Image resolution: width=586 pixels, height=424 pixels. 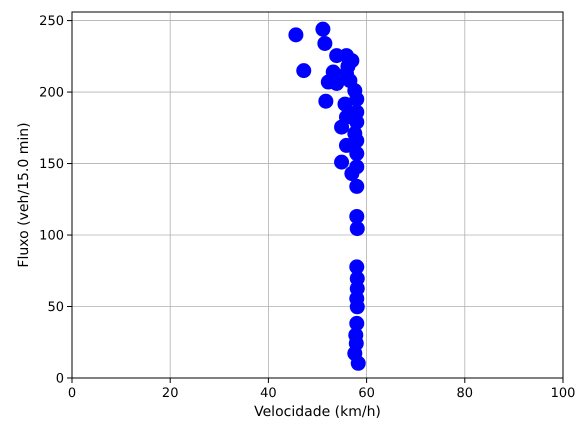 What do you see at coordinates (170, 393) in the screenshot?
I see `x-tick-label: 20` at bounding box center [170, 393].